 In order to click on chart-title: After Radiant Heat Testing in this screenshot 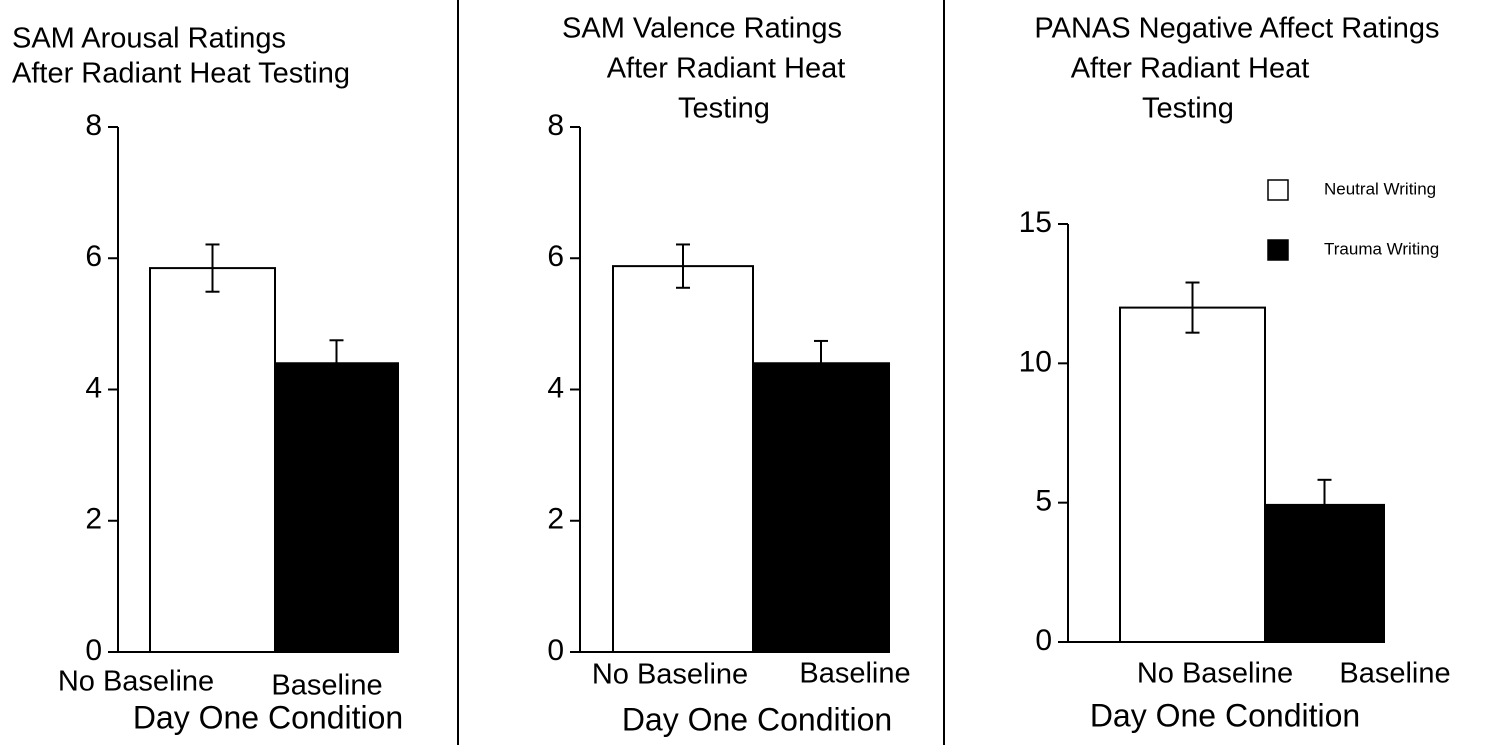, I will do `click(181, 74)`.